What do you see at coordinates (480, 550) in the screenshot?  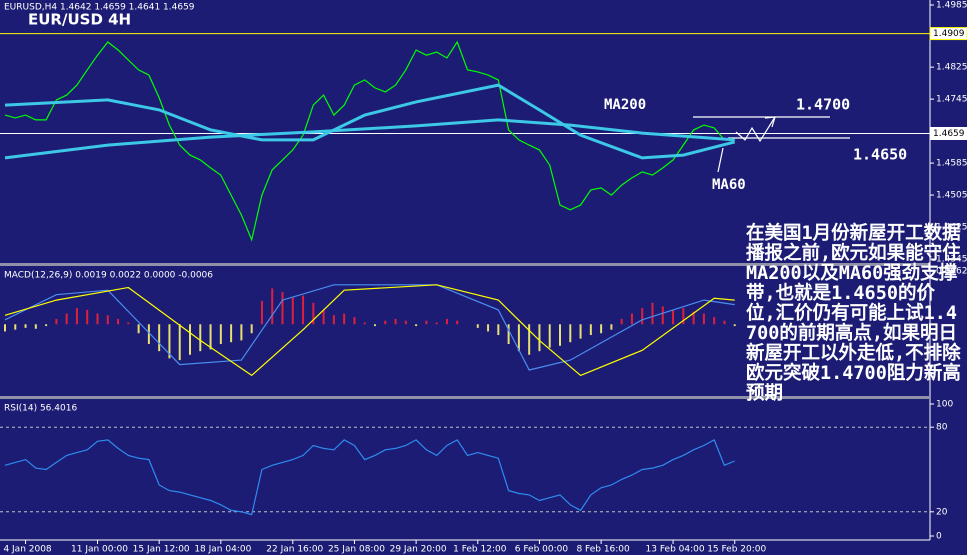 I see `x-tick-label: 1 Feb 12:00` at bounding box center [480, 550].